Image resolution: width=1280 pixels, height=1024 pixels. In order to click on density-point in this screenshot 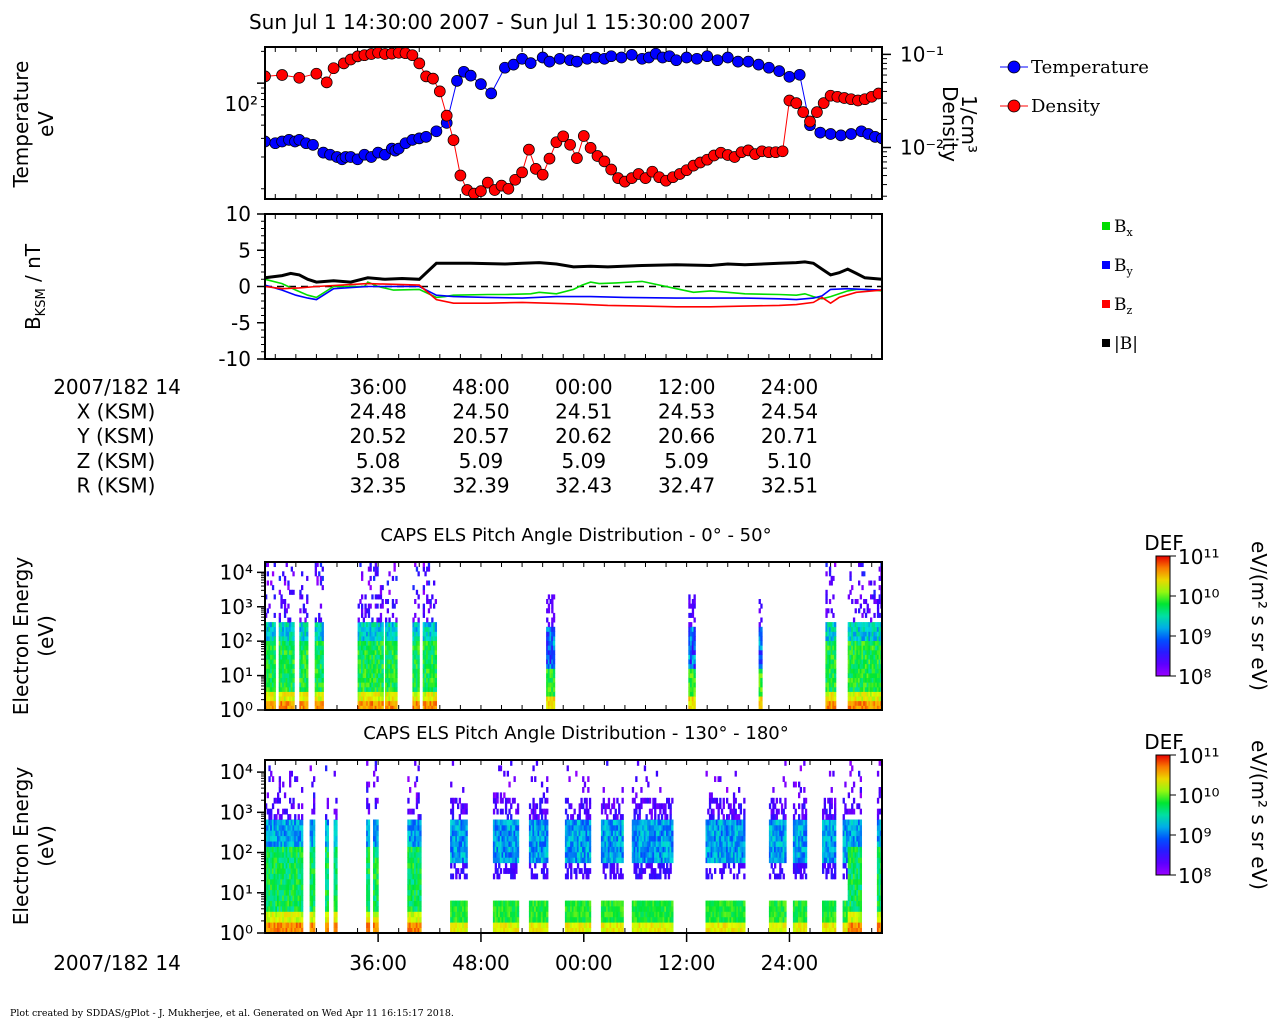, I will do `click(817, 112)`.